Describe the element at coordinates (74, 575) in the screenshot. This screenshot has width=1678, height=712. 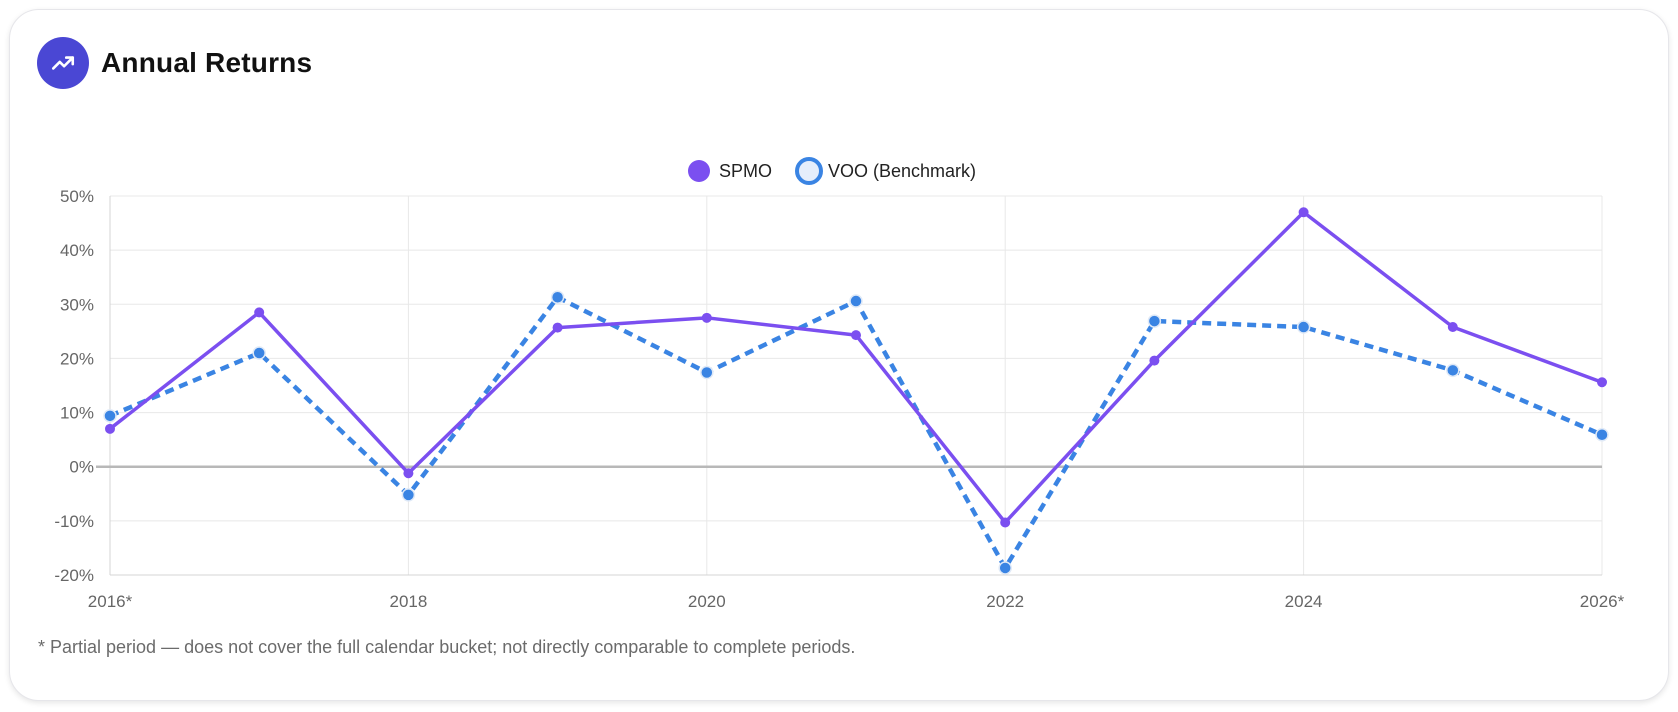
I see `y-tick-label: -20%` at that location.